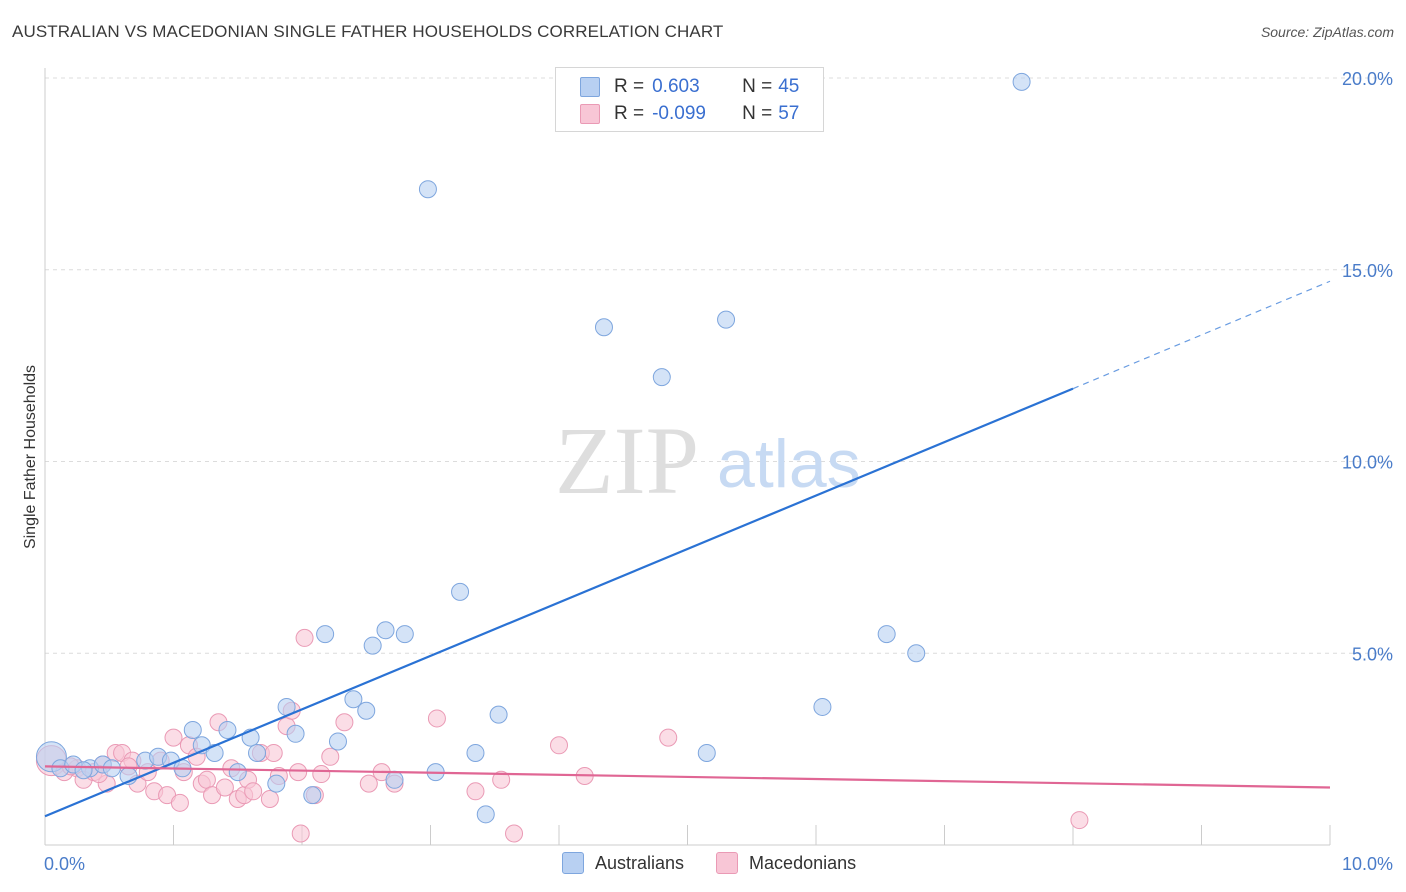  What do you see at coordinates (1367, 864) in the screenshot?
I see `x-tick-label: 10.0%` at bounding box center [1367, 864].